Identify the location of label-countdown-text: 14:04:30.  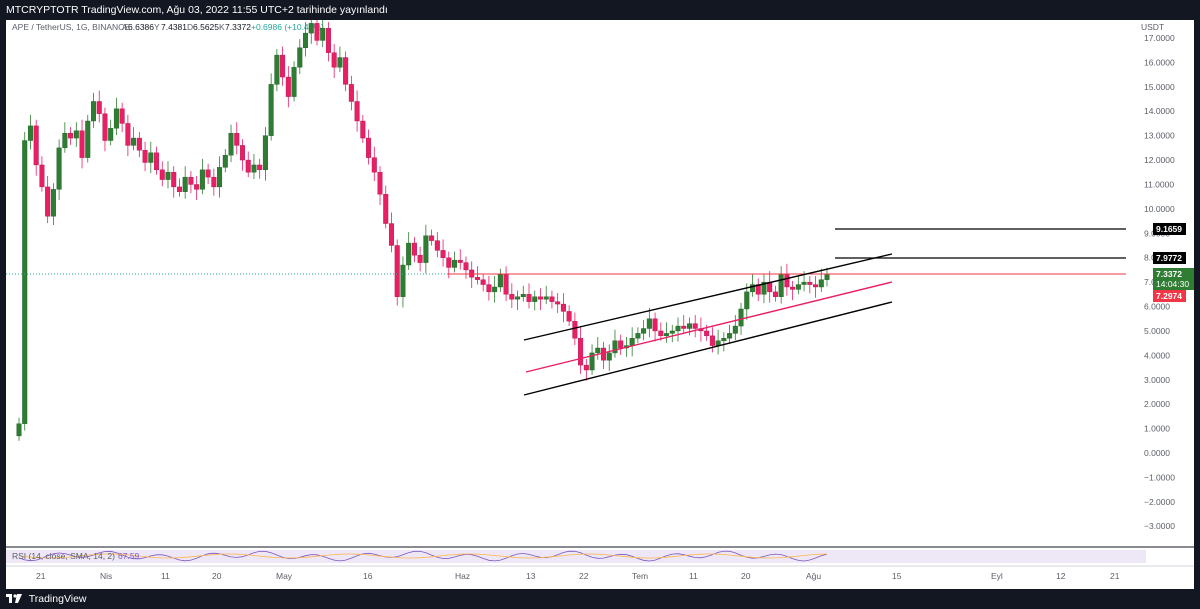
(1172, 284).